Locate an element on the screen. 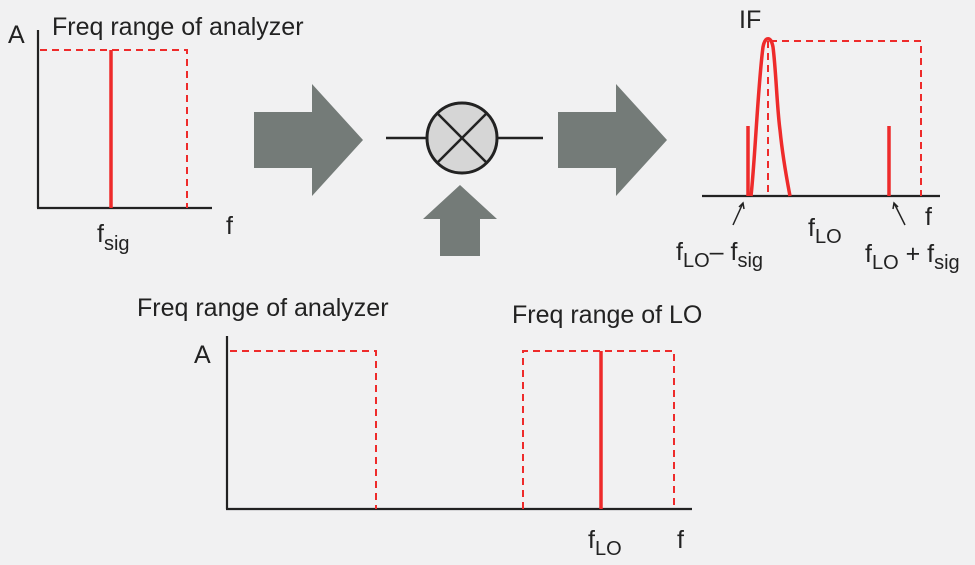  sum-label-op: + is located at coordinates (913, 254).